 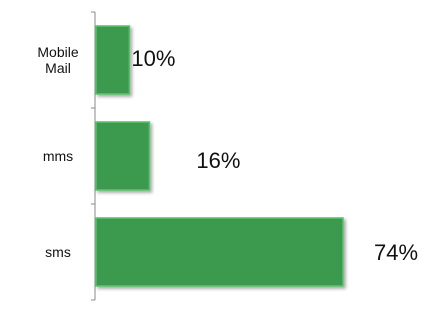 I want to click on bar-mobile-mail, so click(x=113, y=60).